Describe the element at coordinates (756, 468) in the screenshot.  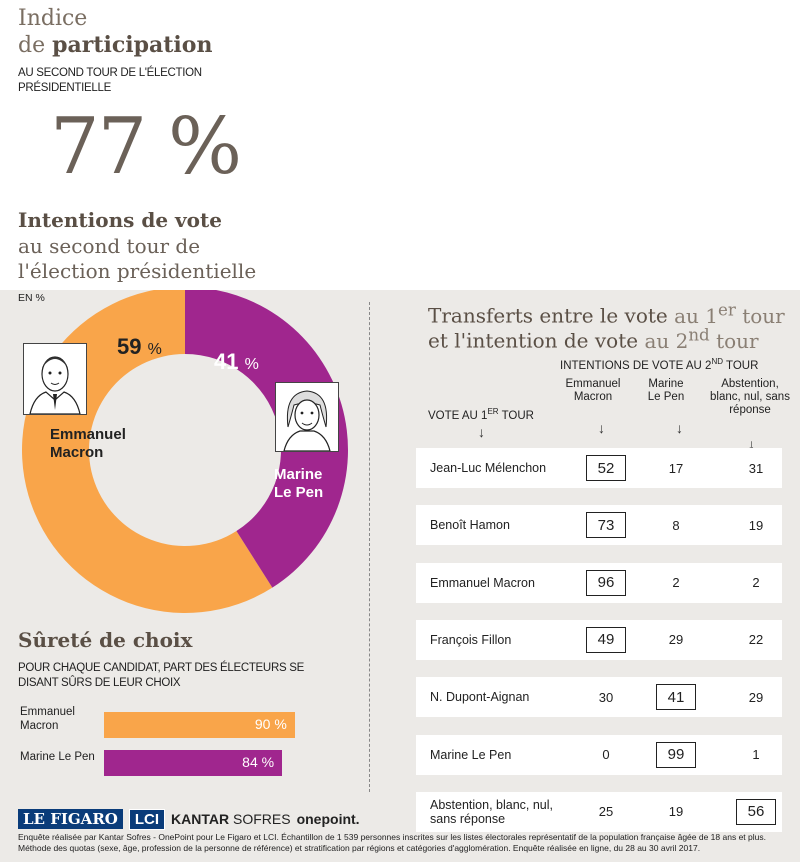
I see `table-cell: 31` at that location.